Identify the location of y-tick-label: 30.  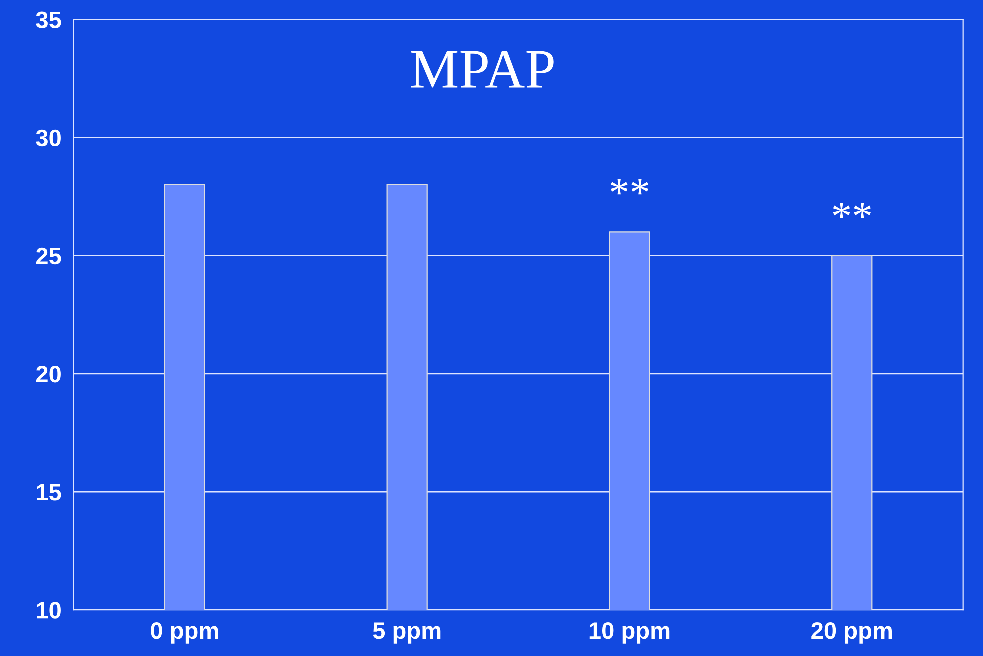
(48, 138).